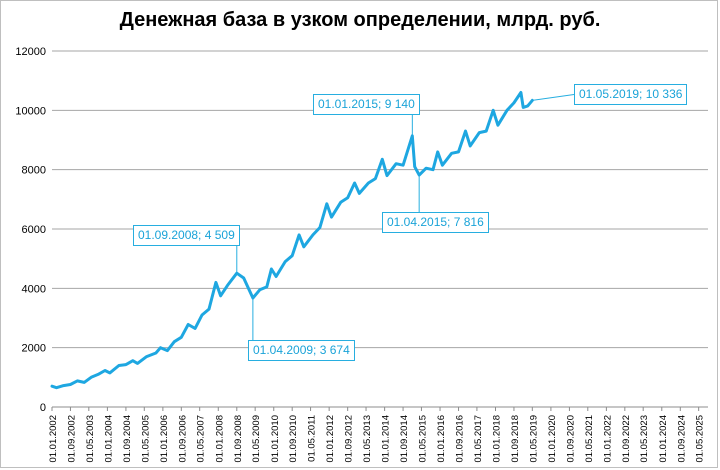 This screenshot has width=720, height=470. What do you see at coordinates (441, 439) in the screenshot?
I see `x-tick-label: 01.01.2016` at bounding box center [441, 439].